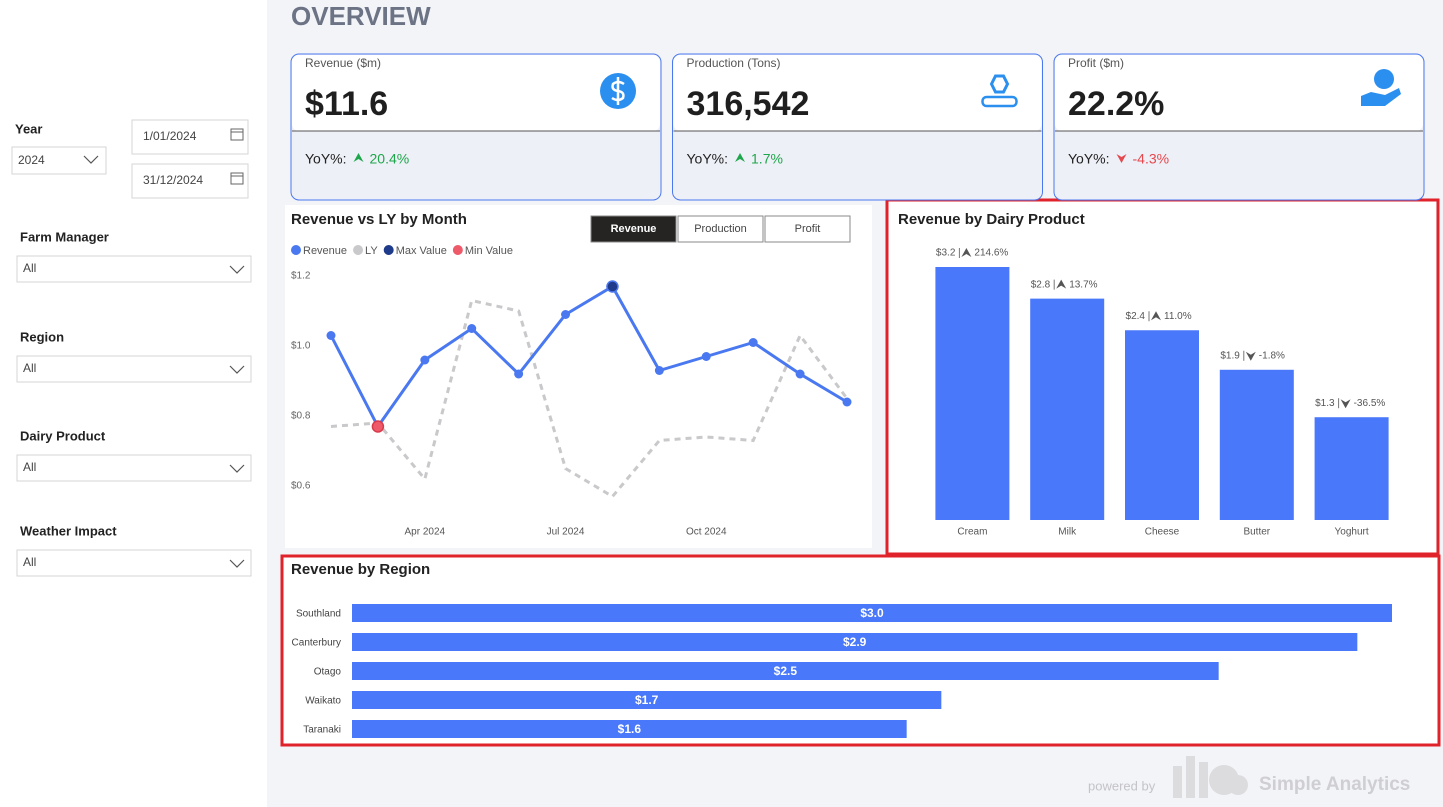  What do you see at coordinates (1352, 532) in the screenshot?
I see `x-tick-label: Yoghurt` at bounding box center [1352, 532].